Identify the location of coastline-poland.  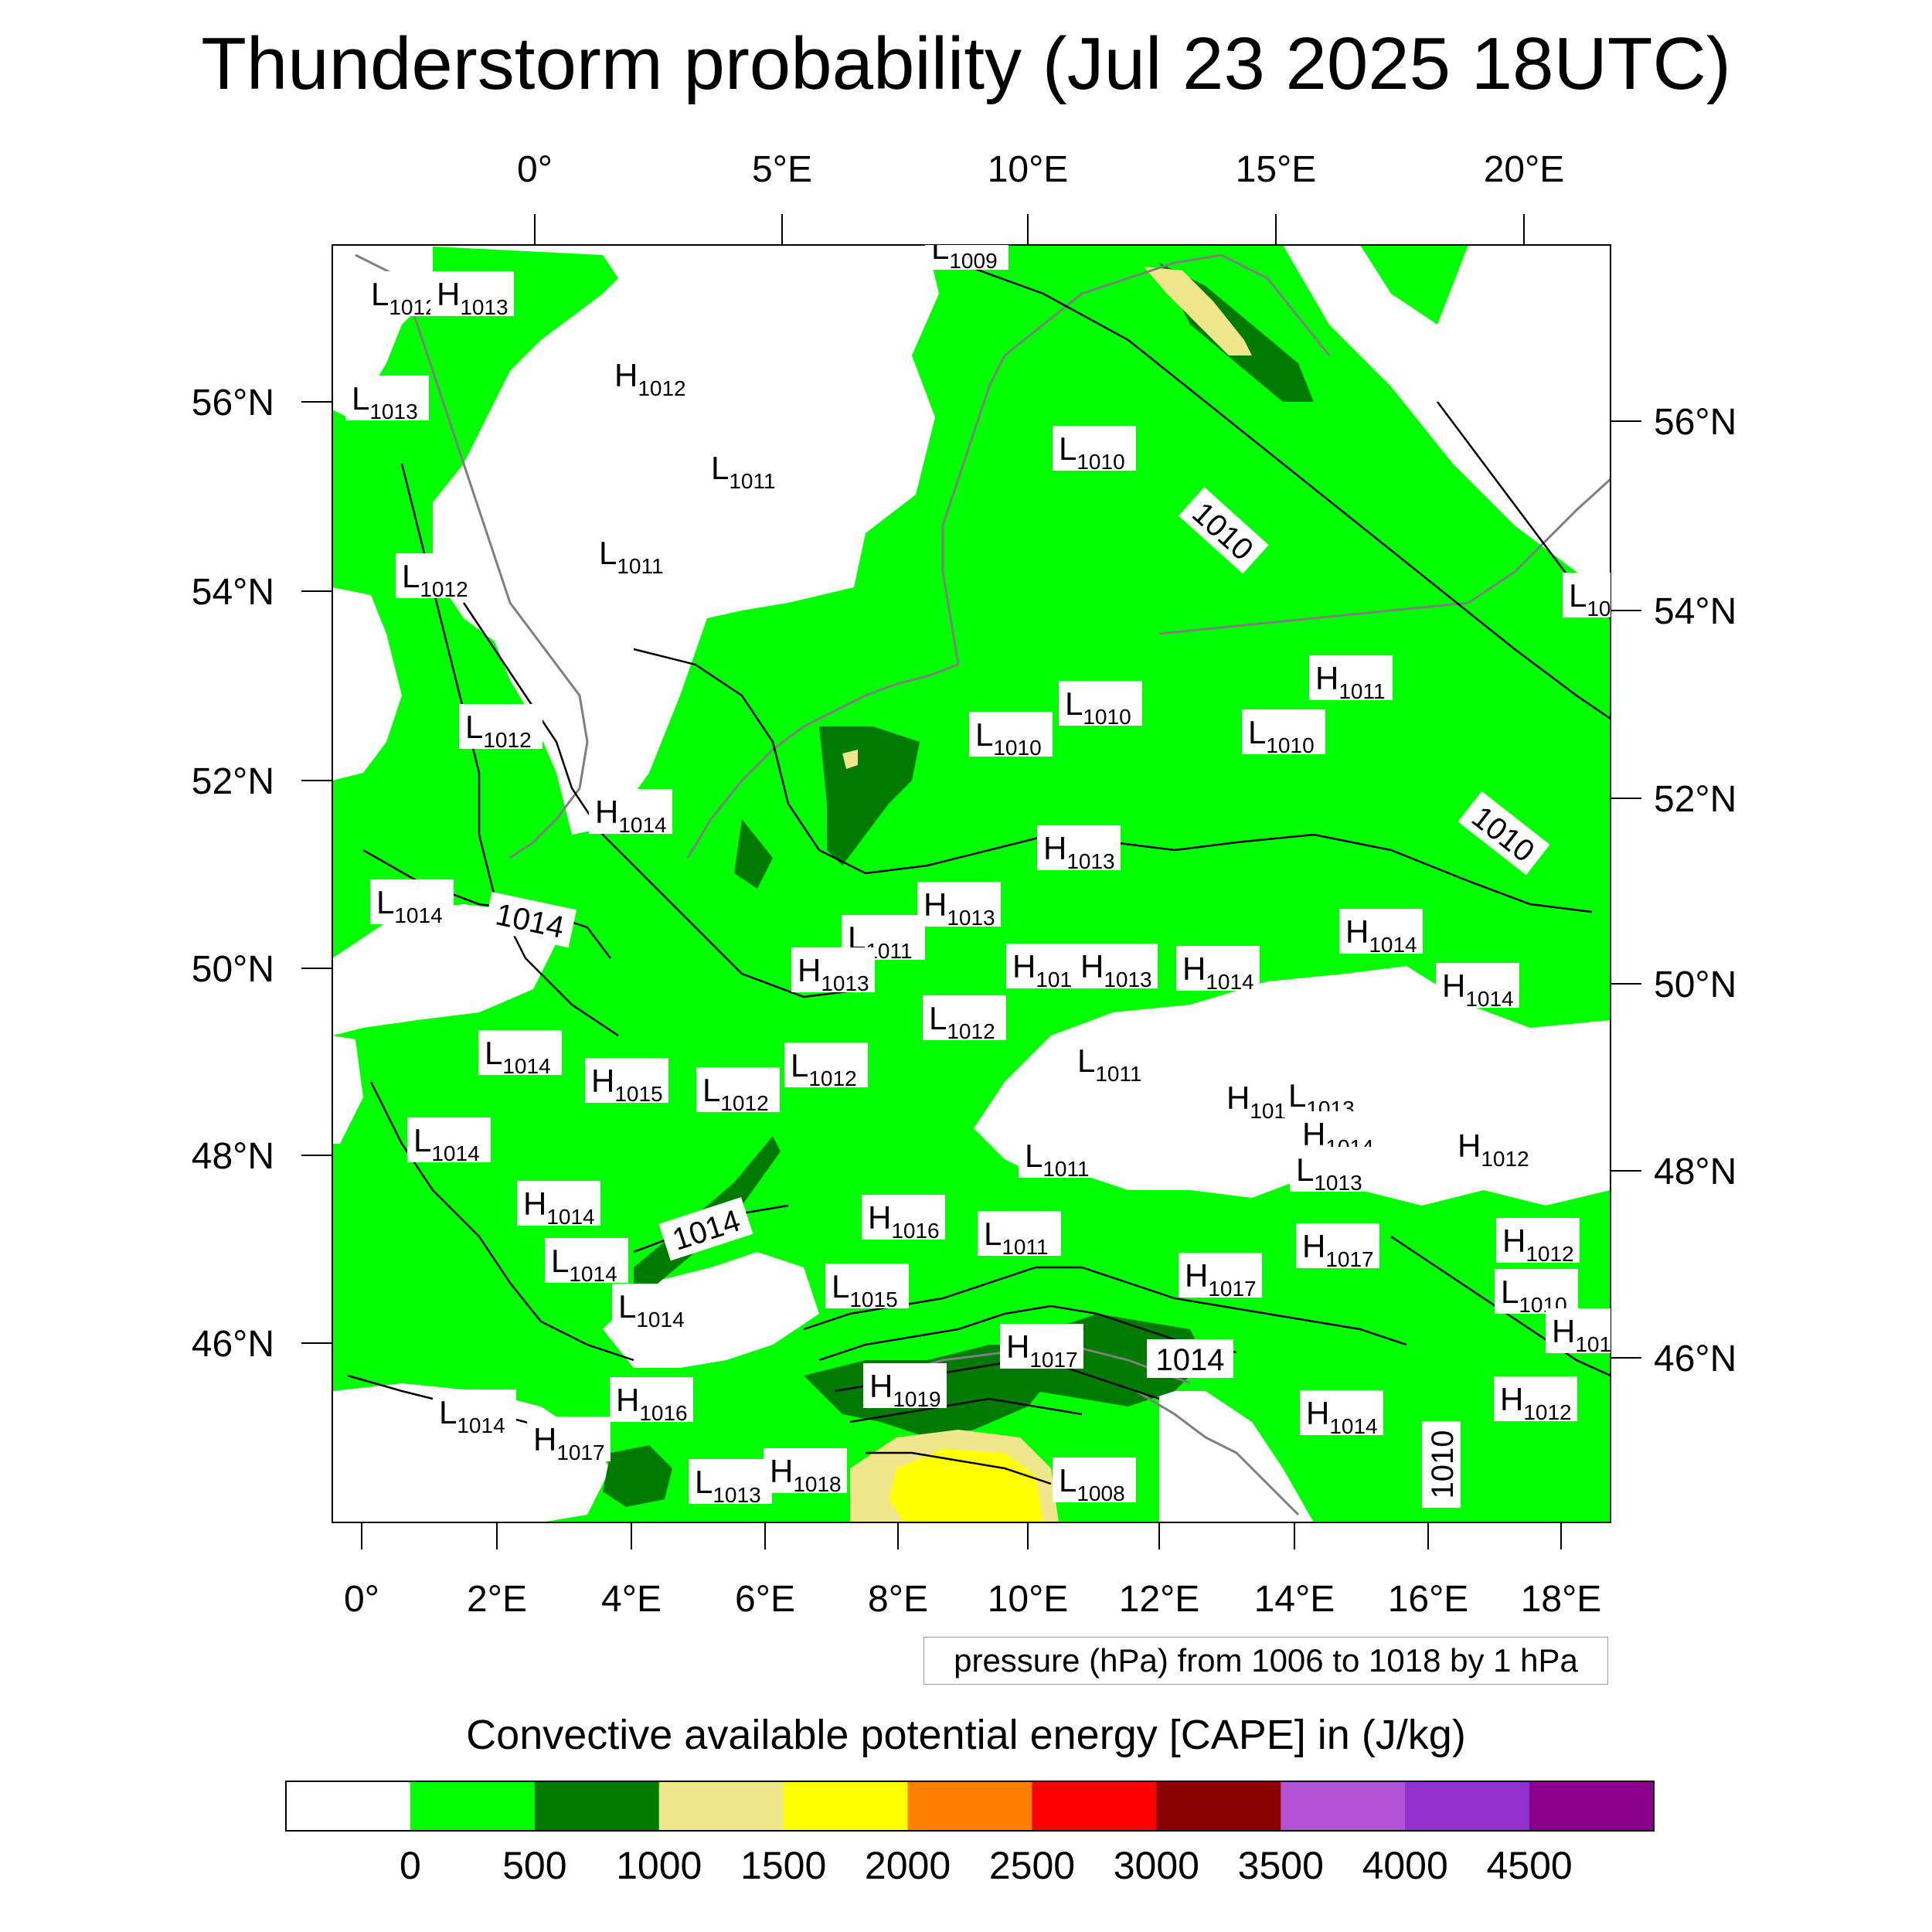
(1384, 556).